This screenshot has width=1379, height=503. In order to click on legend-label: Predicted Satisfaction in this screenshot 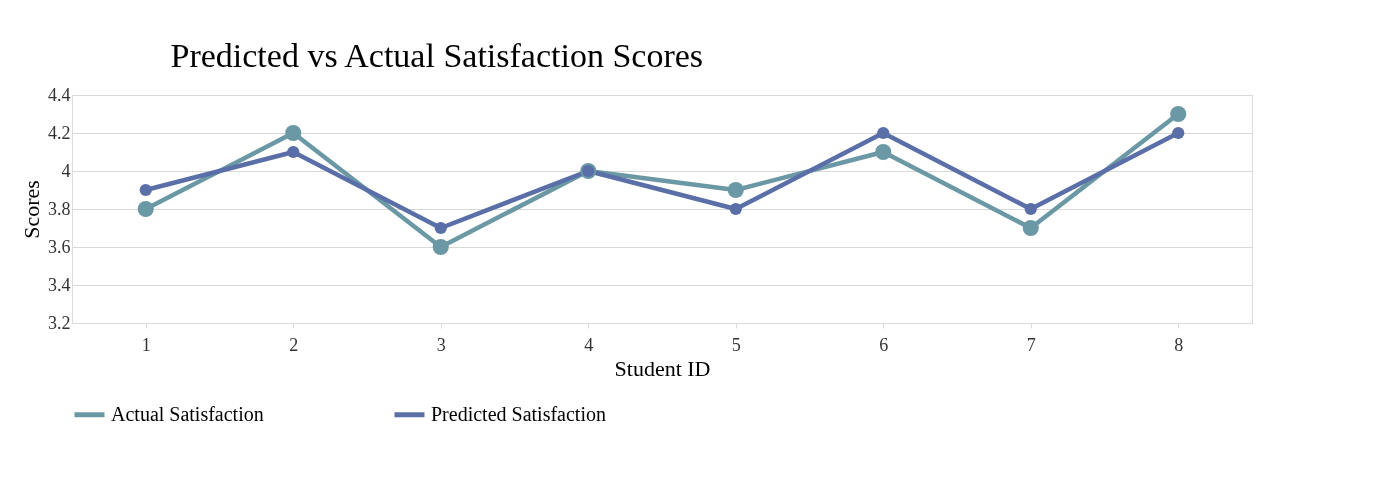, I will do `click(518, 413)`.